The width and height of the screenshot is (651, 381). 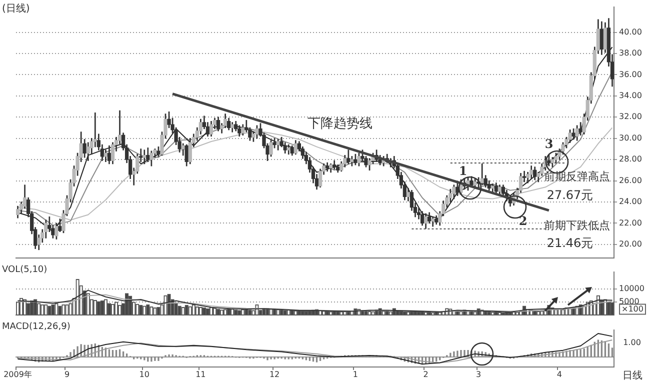 What do you see at coordinates (629, 301) in the screenshot?
I see `y-tick-label: 5000` at bounding box center [629, 301].